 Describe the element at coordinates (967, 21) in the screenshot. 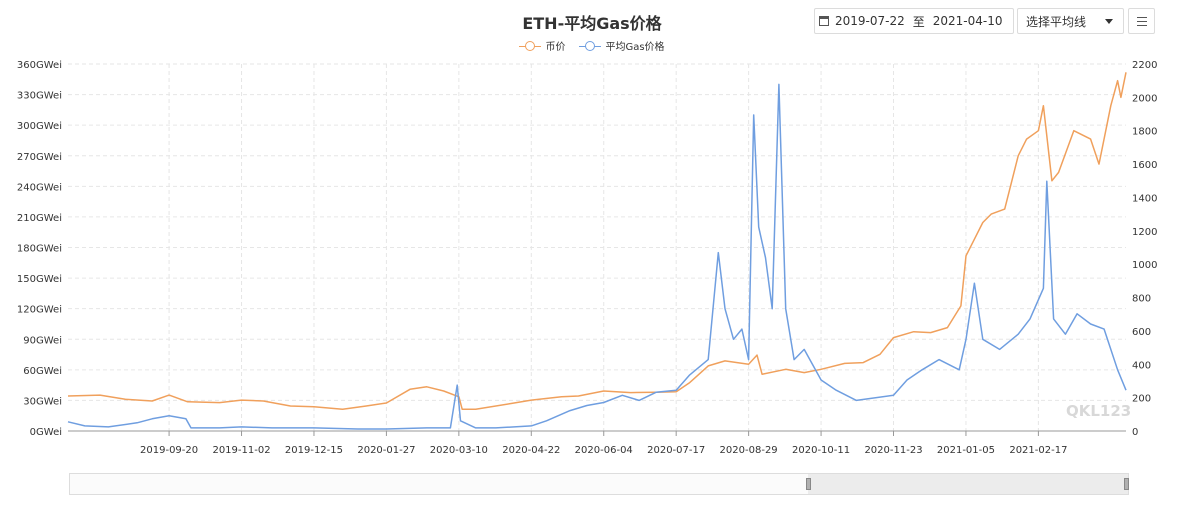

I see `date-end: 2021-04-10` at that location.